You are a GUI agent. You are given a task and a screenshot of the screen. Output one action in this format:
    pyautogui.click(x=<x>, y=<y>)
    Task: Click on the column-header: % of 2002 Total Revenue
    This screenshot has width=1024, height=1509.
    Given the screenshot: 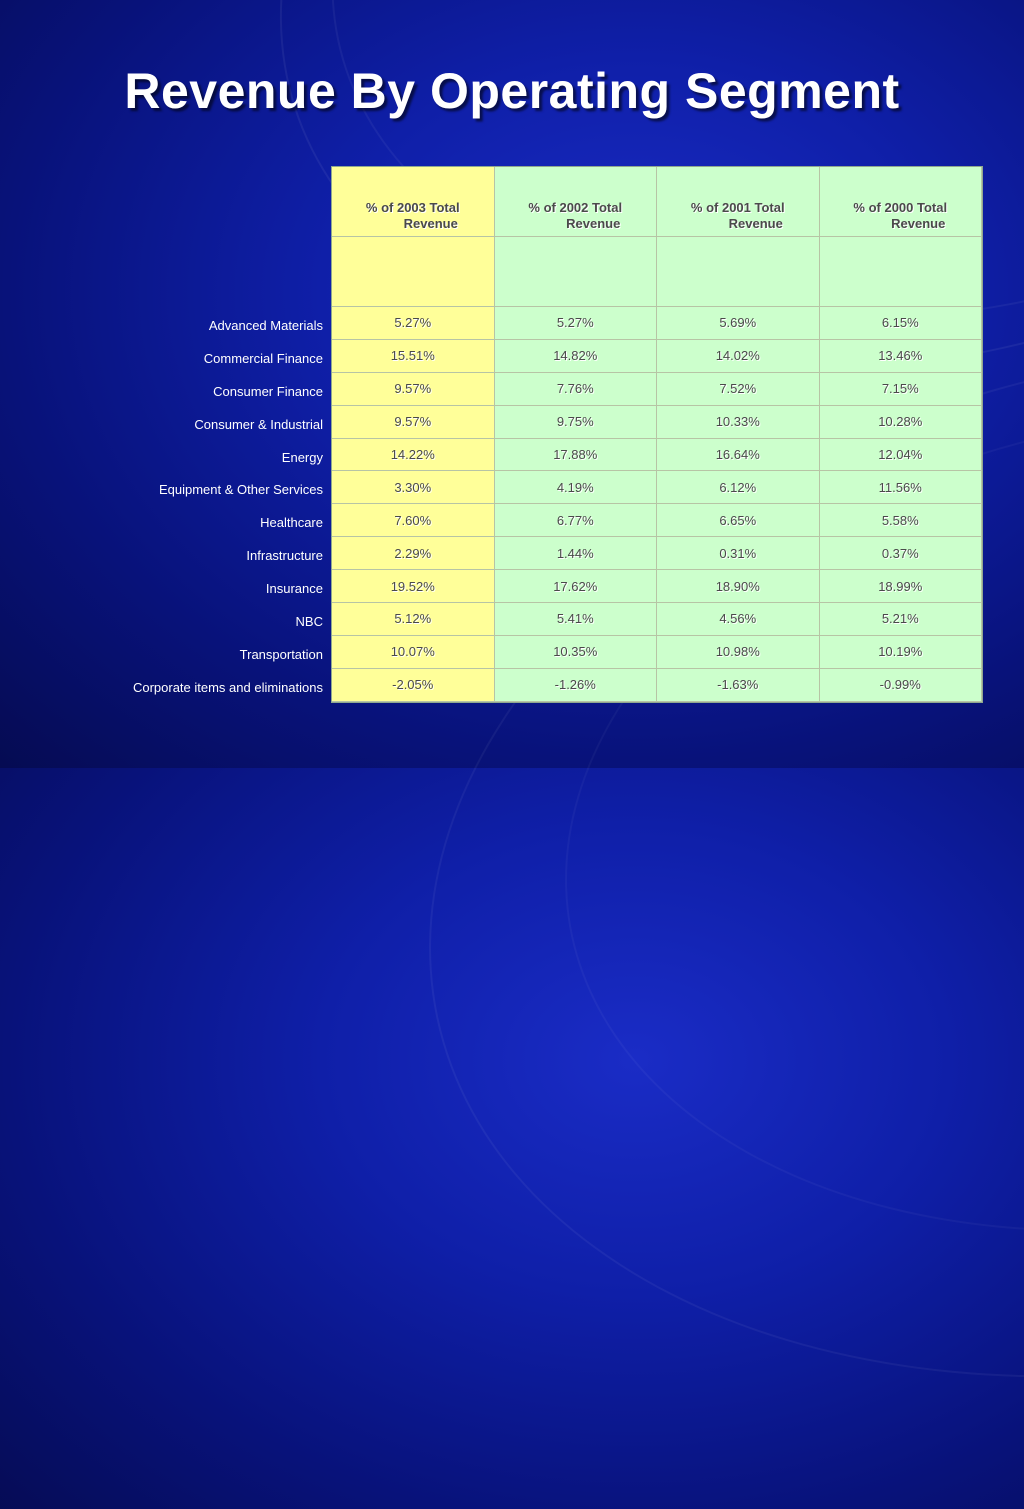 What is the action you would take?
    pyautogui.click(x=575, y=202)
    